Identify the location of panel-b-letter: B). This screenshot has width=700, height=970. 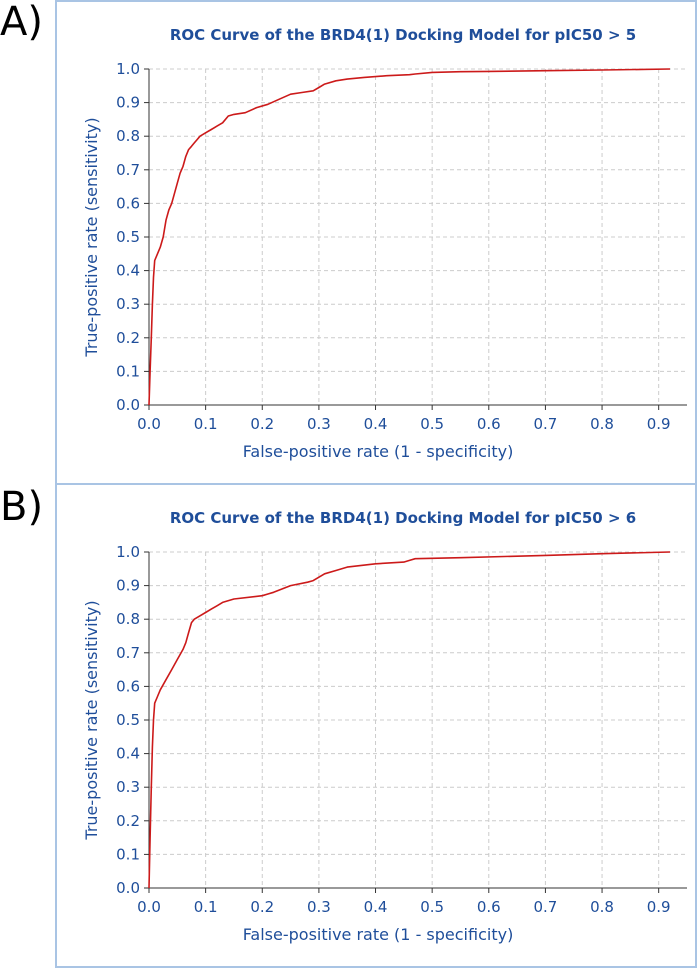
(22, 507).